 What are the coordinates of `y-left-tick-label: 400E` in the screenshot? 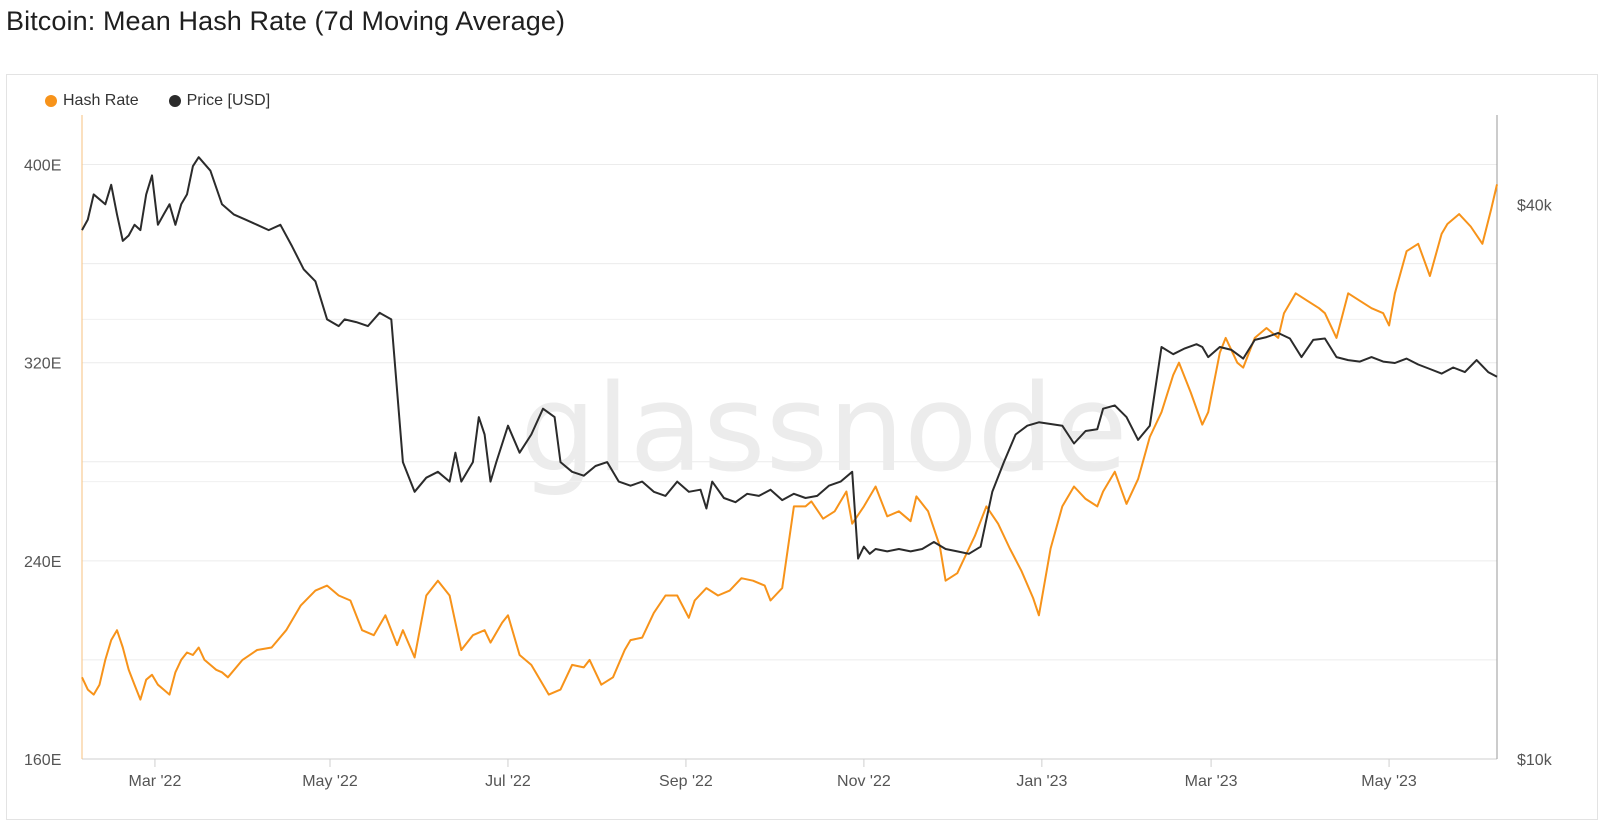 It's located at (42, 166).